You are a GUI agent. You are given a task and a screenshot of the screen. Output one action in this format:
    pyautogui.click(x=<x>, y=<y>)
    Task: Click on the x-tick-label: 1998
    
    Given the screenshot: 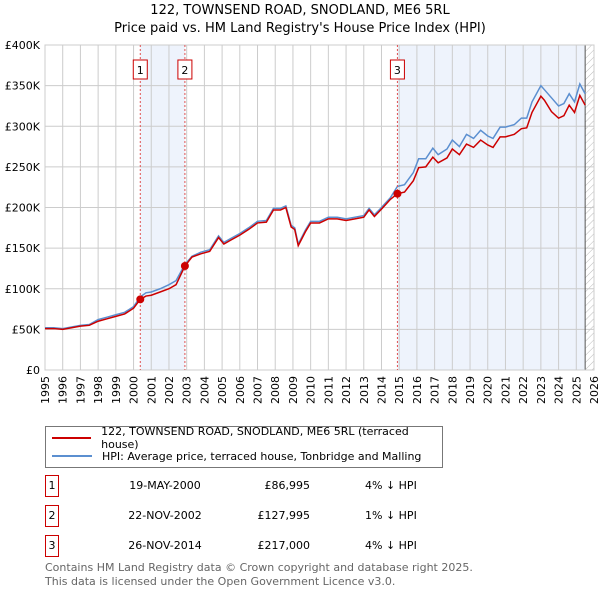 What is the action you would take?
    pyautogui.click(x=98, y=390)
    